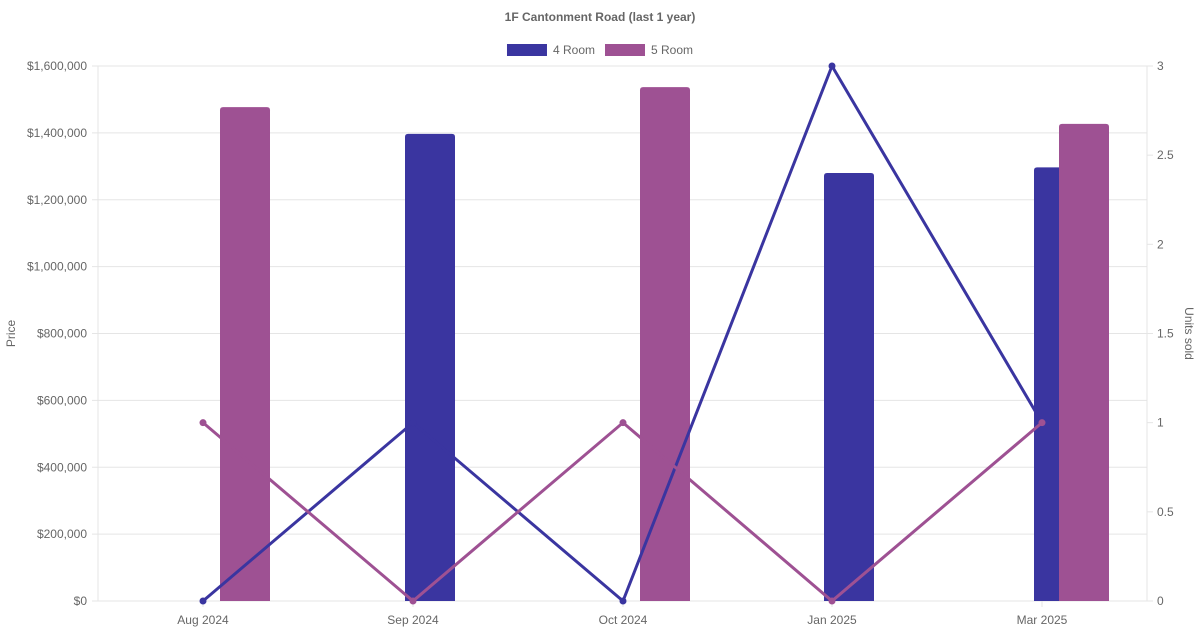  I want to click on y-right-tick-label: 1, so click(1160, 423).